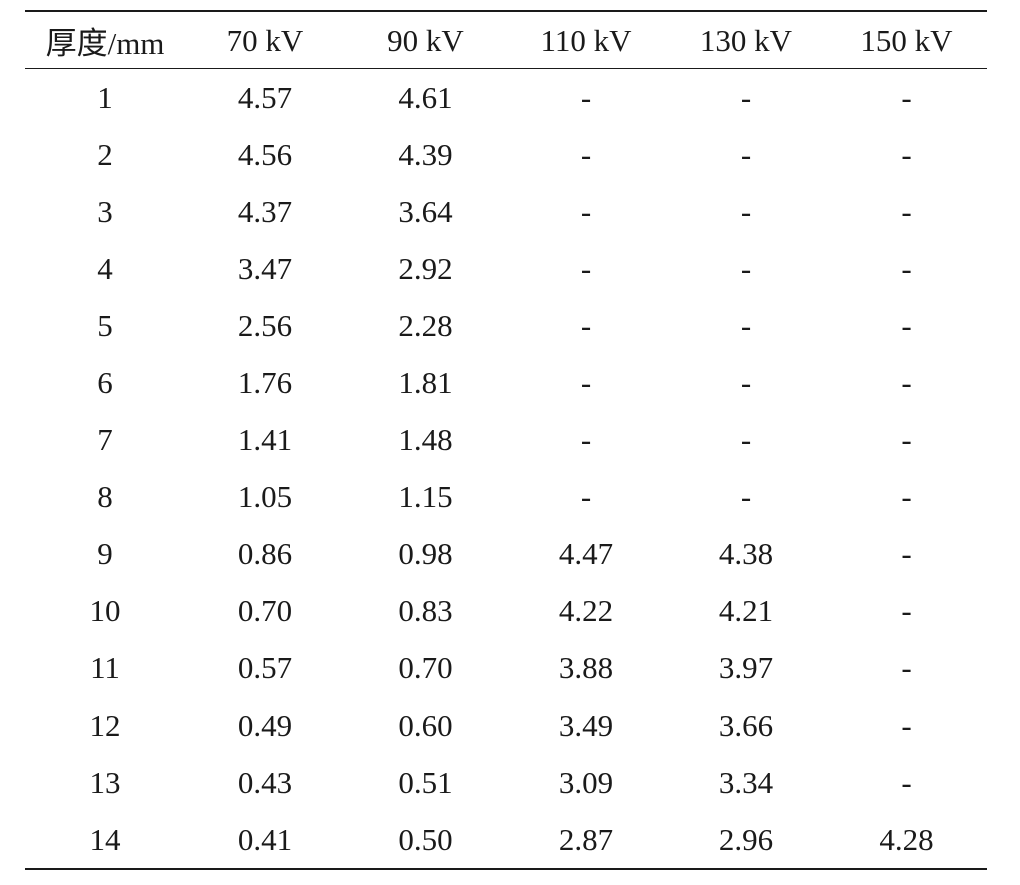  I want to click on cell-value-110kv: 4.22, so click(586, 611).